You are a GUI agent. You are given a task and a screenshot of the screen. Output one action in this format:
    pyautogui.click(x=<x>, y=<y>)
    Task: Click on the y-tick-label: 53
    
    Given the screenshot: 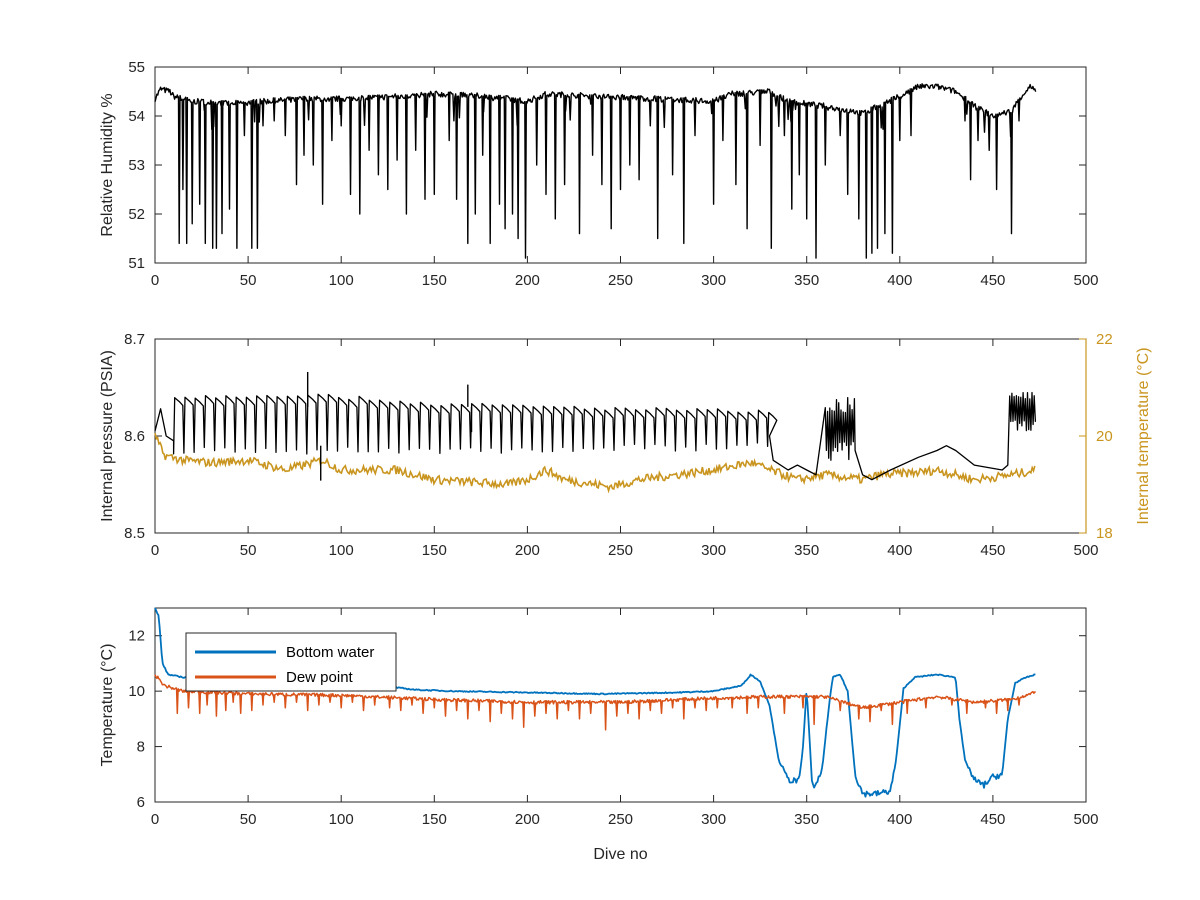 What is the action you would take?
    pyautogui.click(x=136, y=165)
    